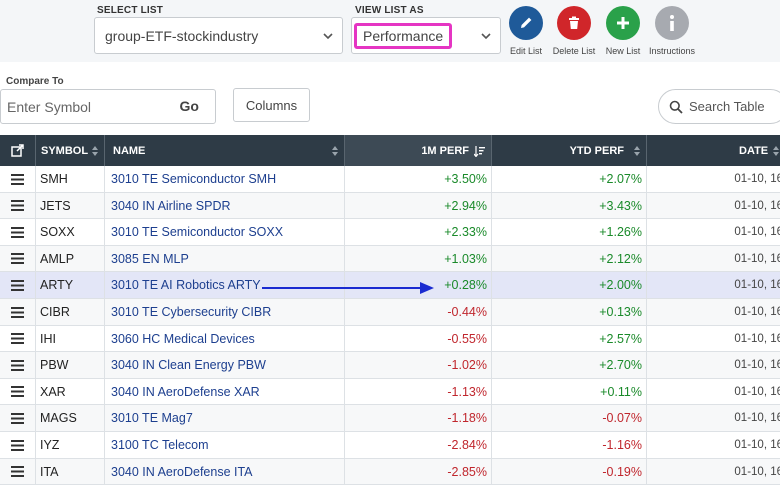  I want to click on instructions-button: Instructions, so click(672, 31).